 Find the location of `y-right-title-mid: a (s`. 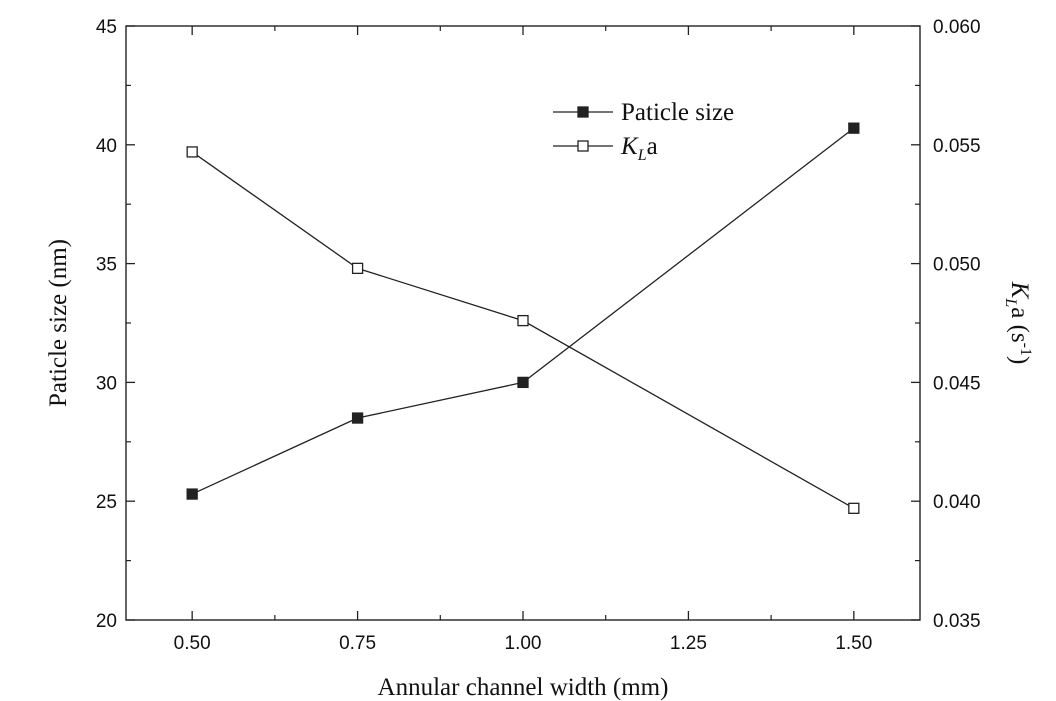

y-right-title-mid: a (s is located at coordinates (1019, 324).